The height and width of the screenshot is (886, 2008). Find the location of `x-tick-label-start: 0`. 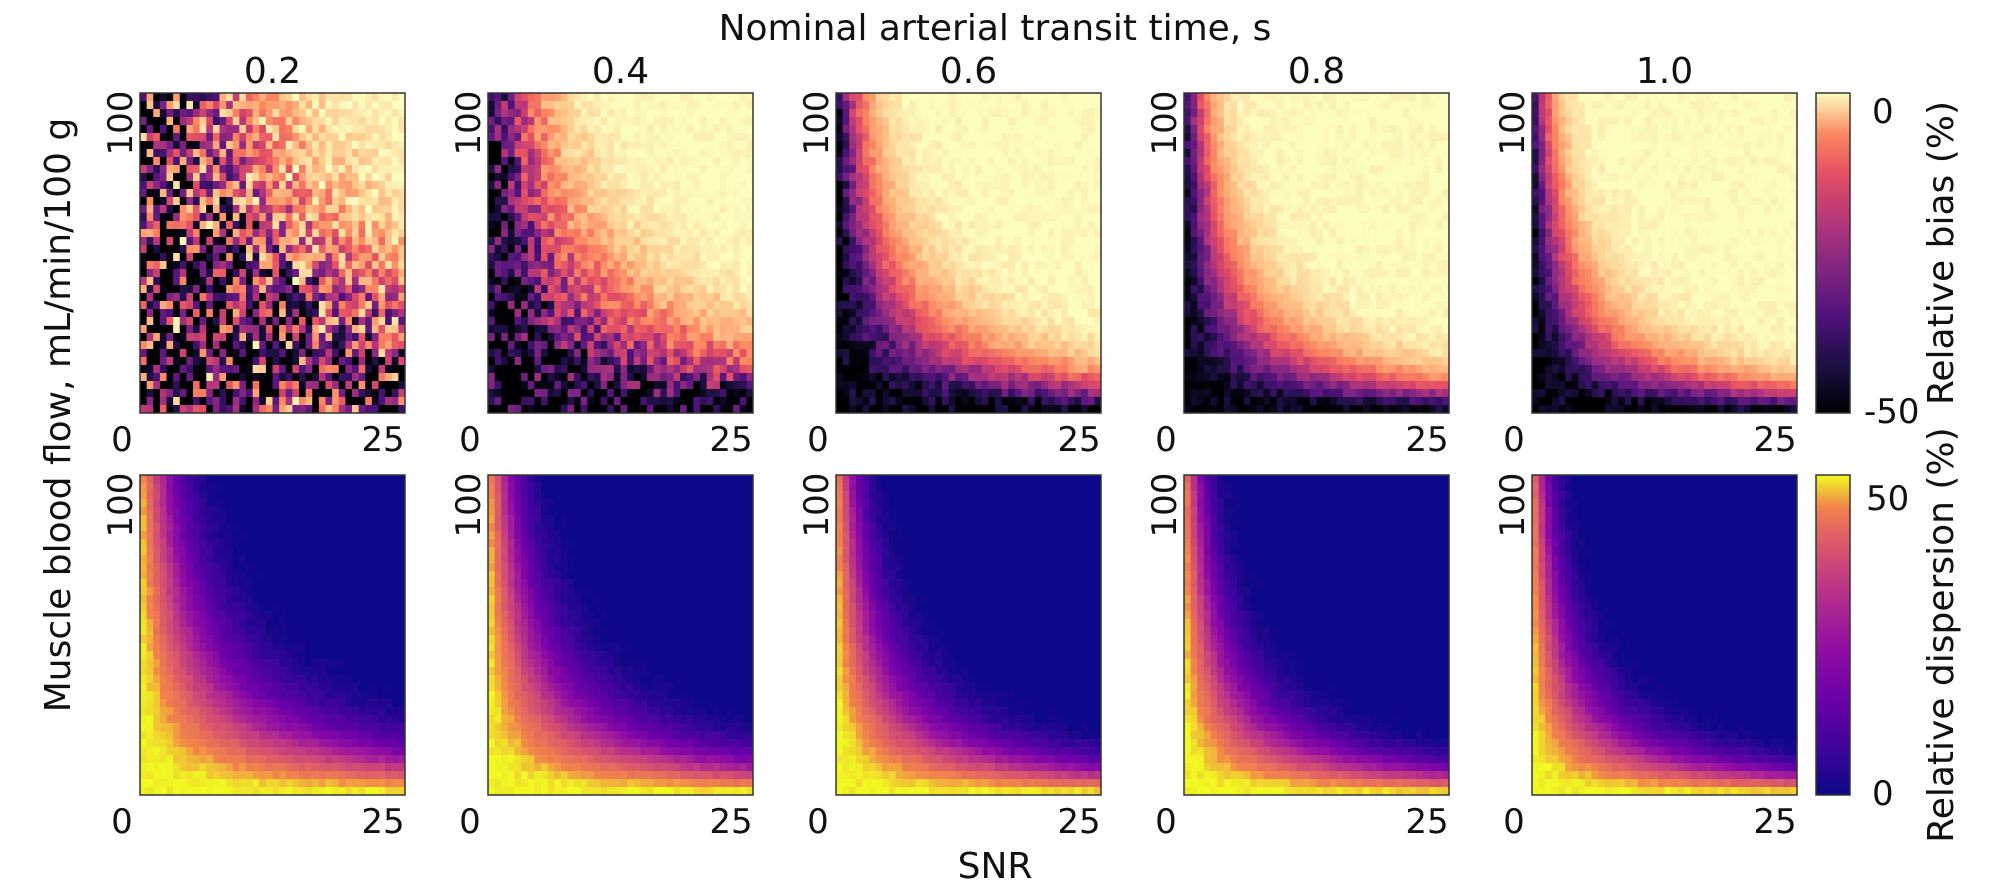

x-tick-label-start: 0 is located at coordinates (818, 440).